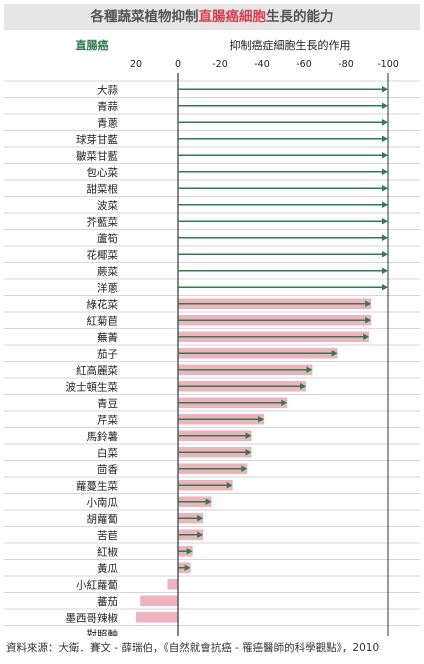 Image resolution: width=424 pixels, height=664 pixels. Describe the element at coordinates (300, 17) in the screenshot. I see `title-suffix: 生長的能力` at that location.